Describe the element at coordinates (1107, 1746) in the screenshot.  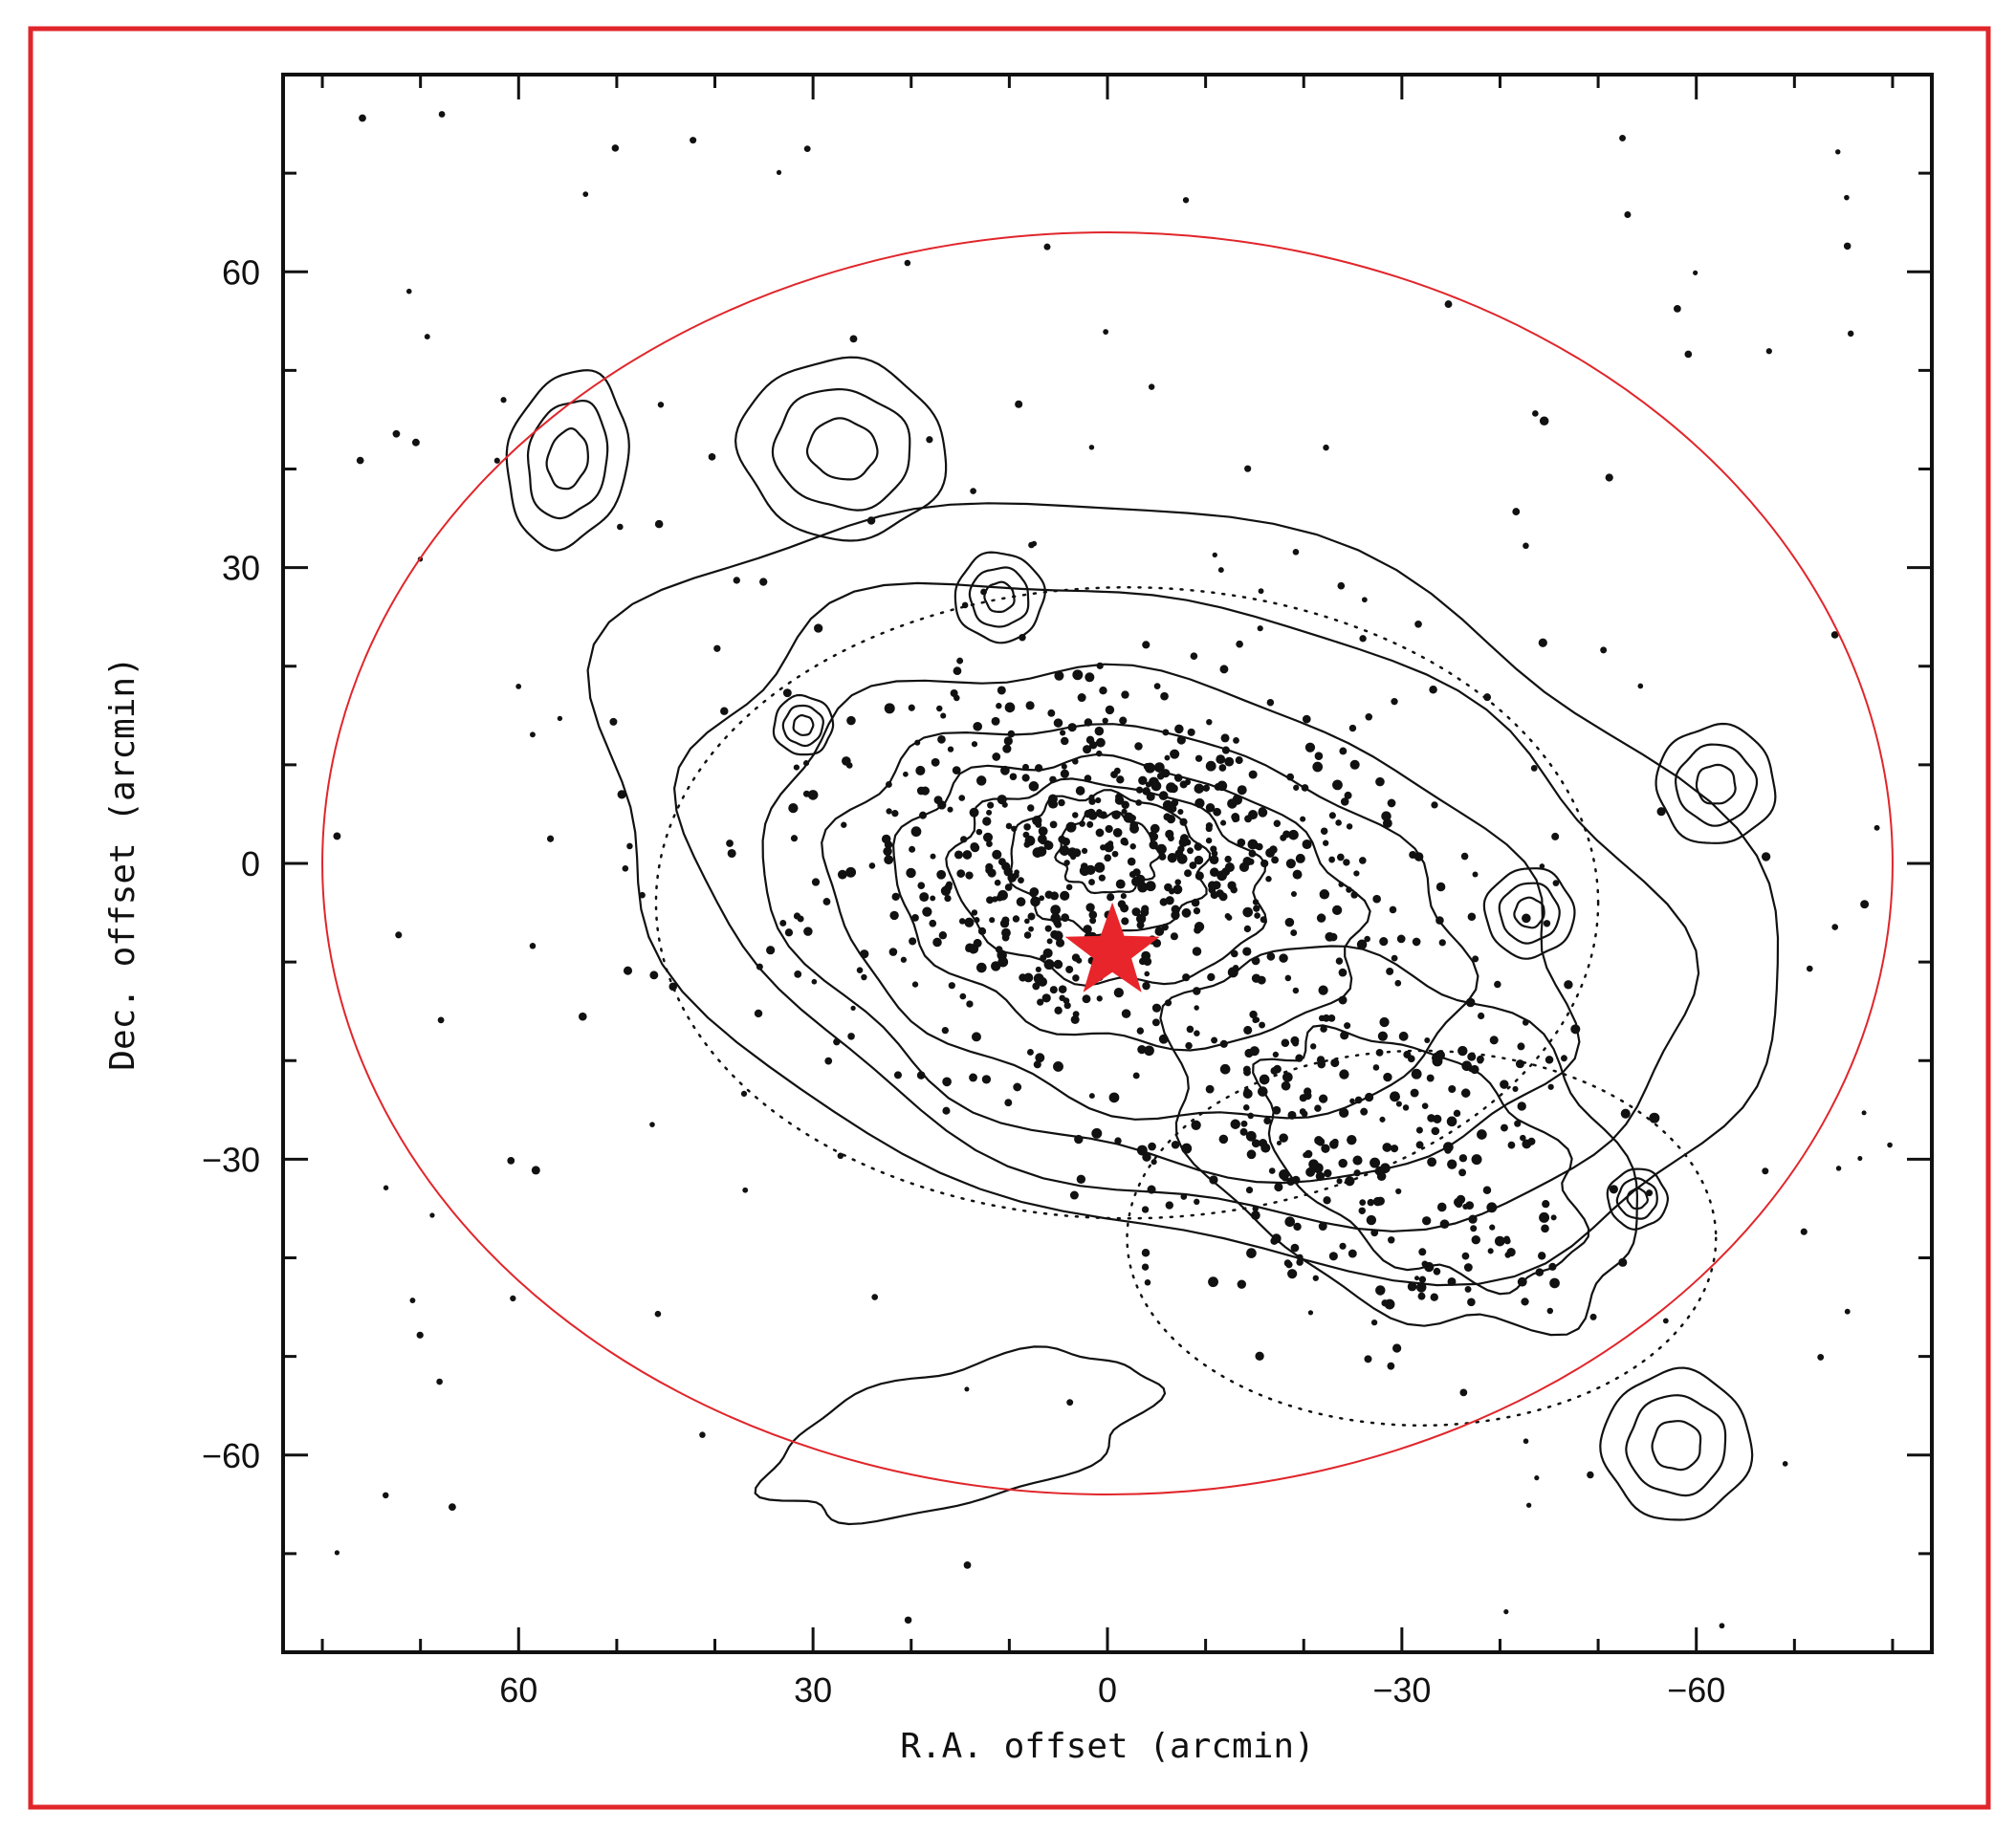
I see `x-axis-label: R.A. offset (arcmin)` at that location.